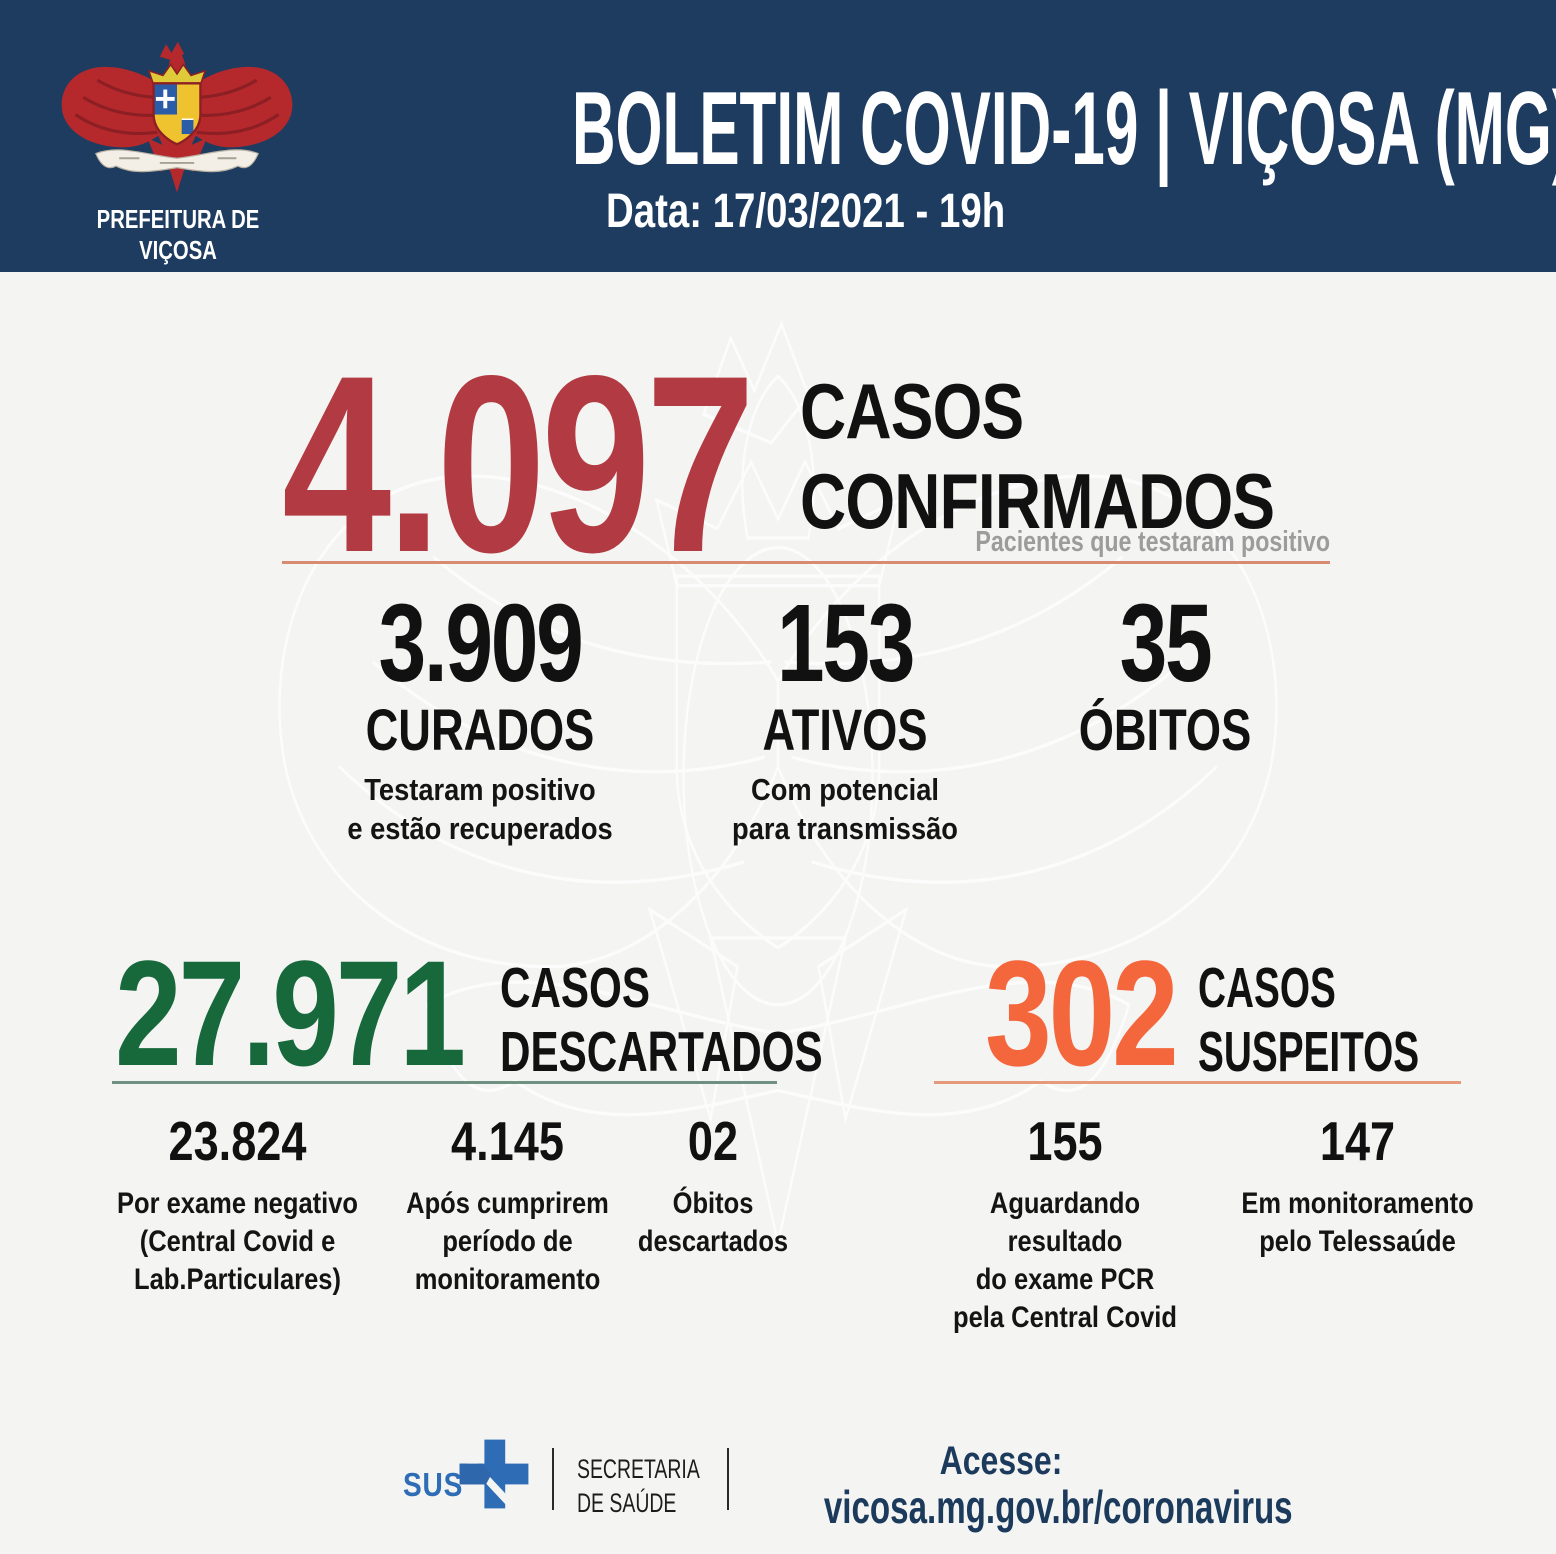 This screenshot has height=1554, width=1556. Describe the element at coordinates (661, 1020) in the screenshot. I see `discarded-label: CASOS DESCARTADOS` at that location.